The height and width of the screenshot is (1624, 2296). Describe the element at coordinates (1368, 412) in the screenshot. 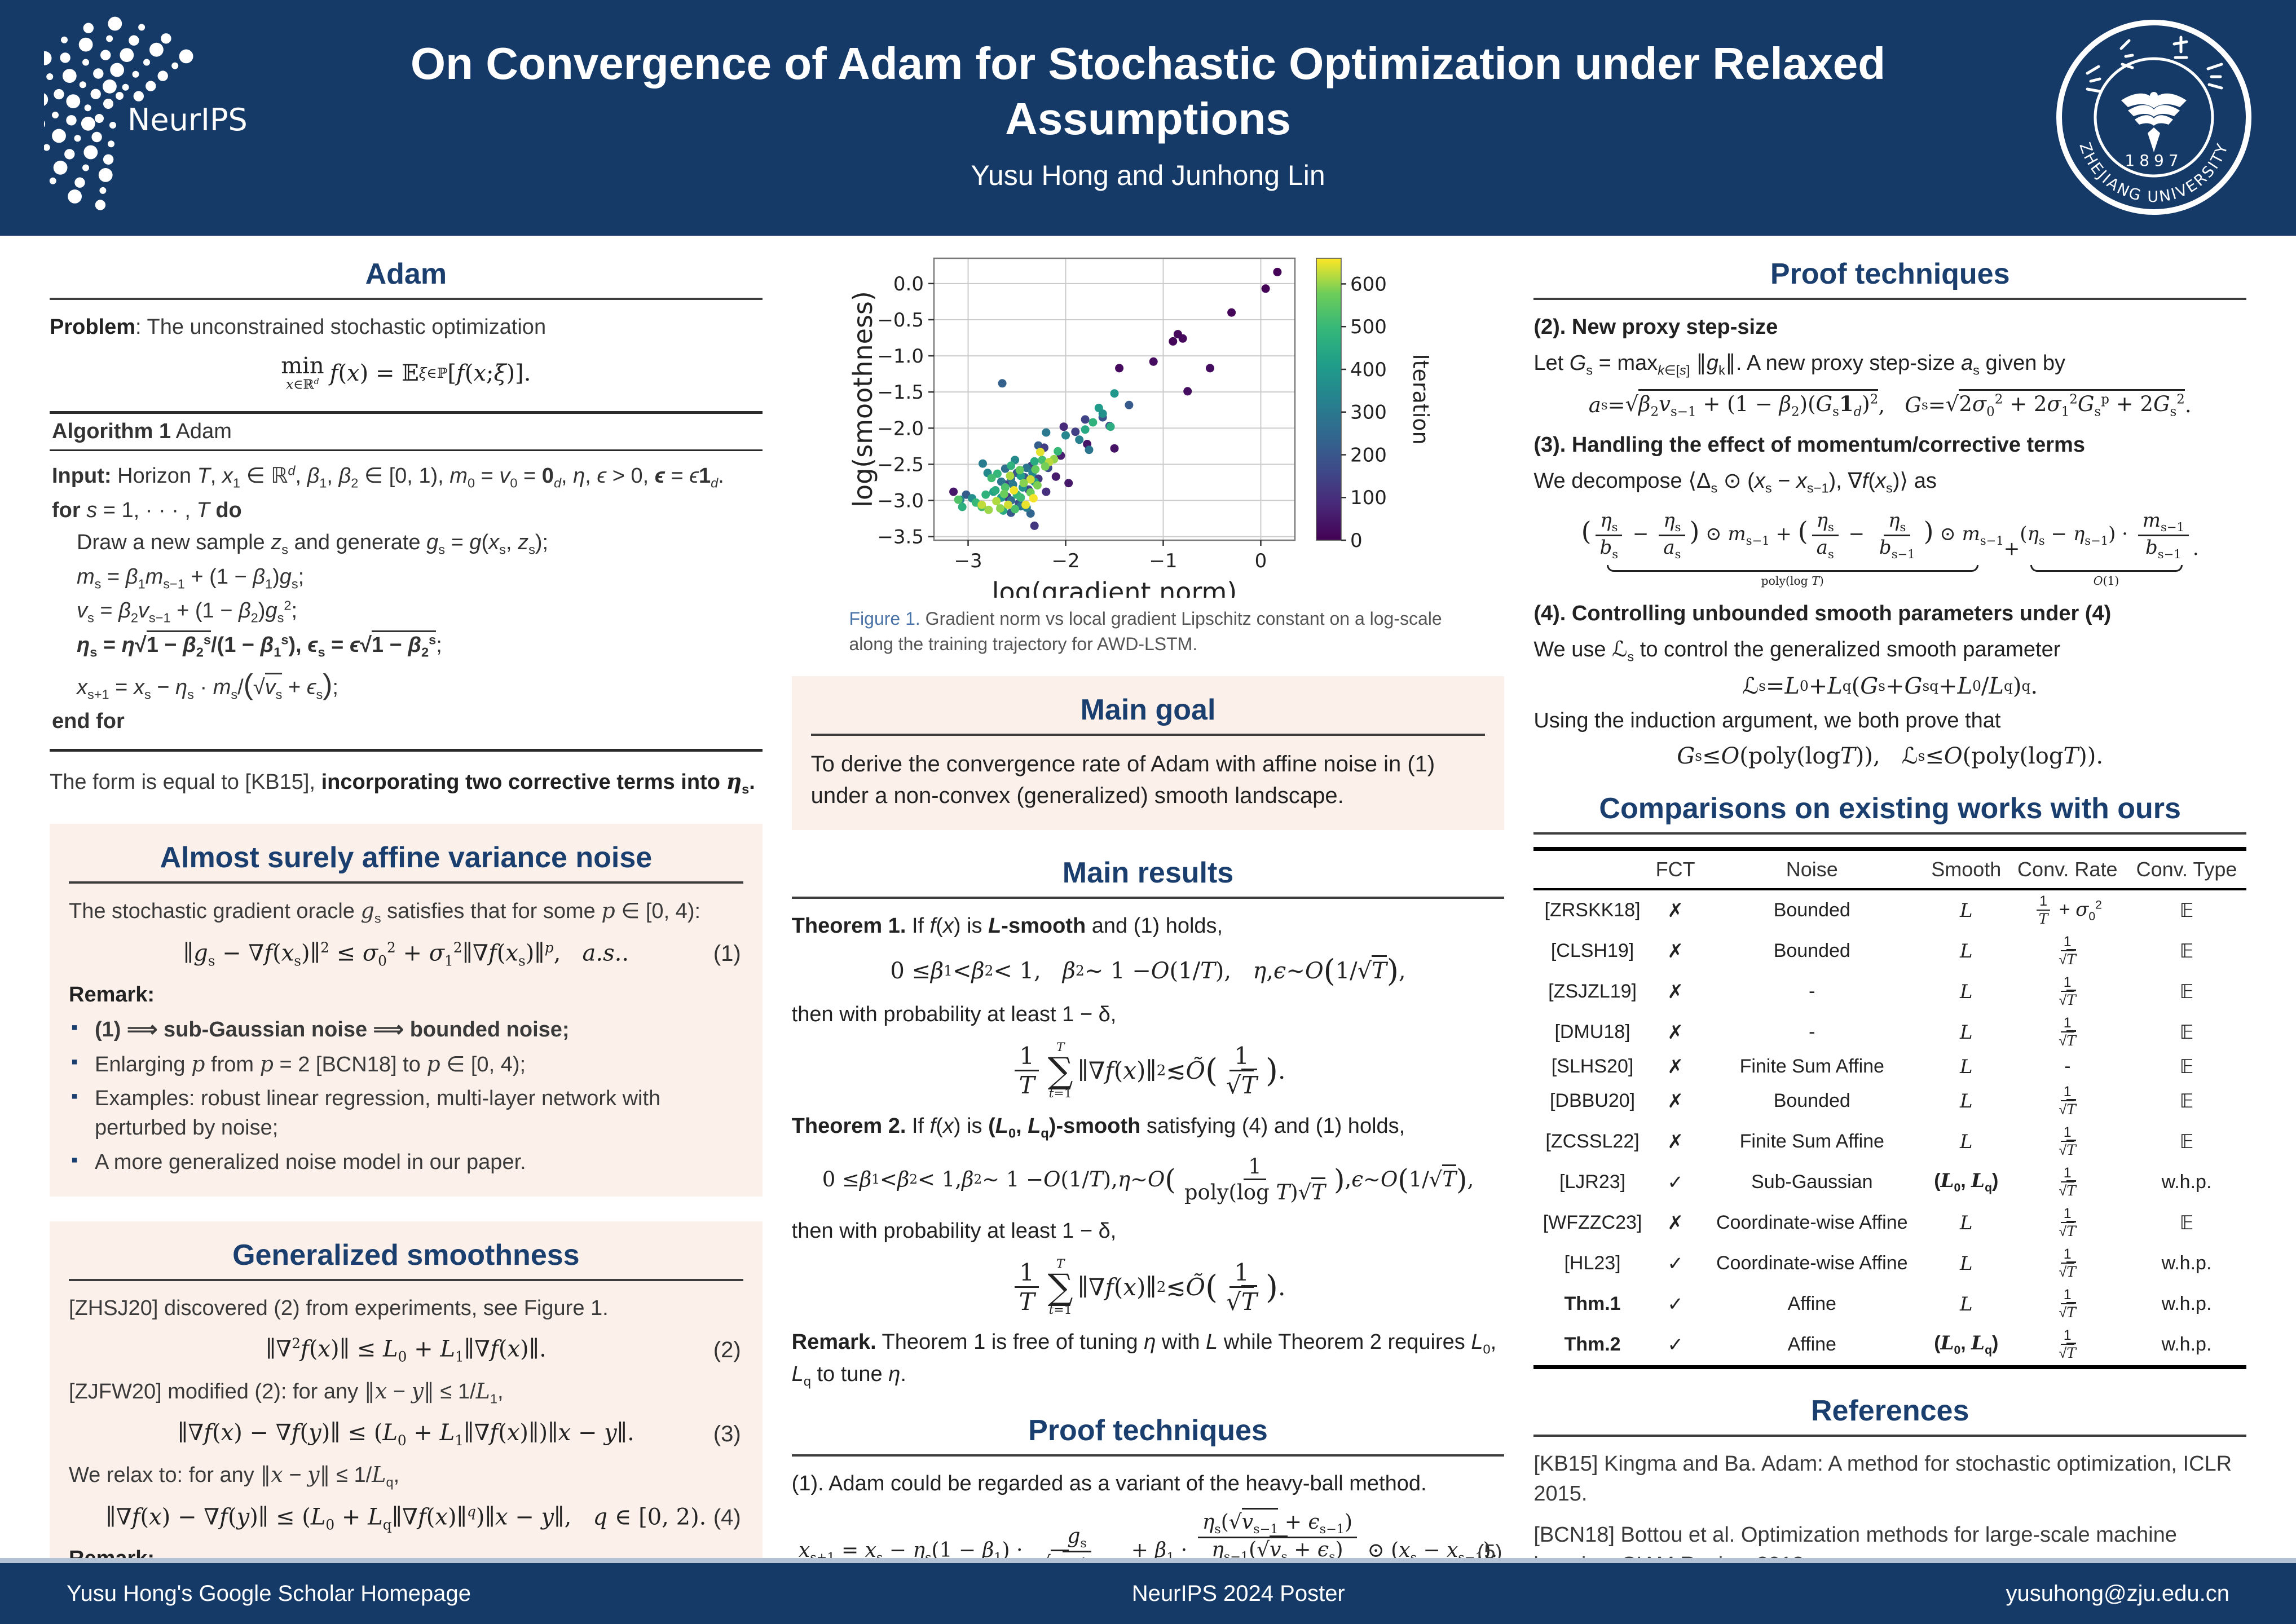

I see `svg-text: 300` at that location.